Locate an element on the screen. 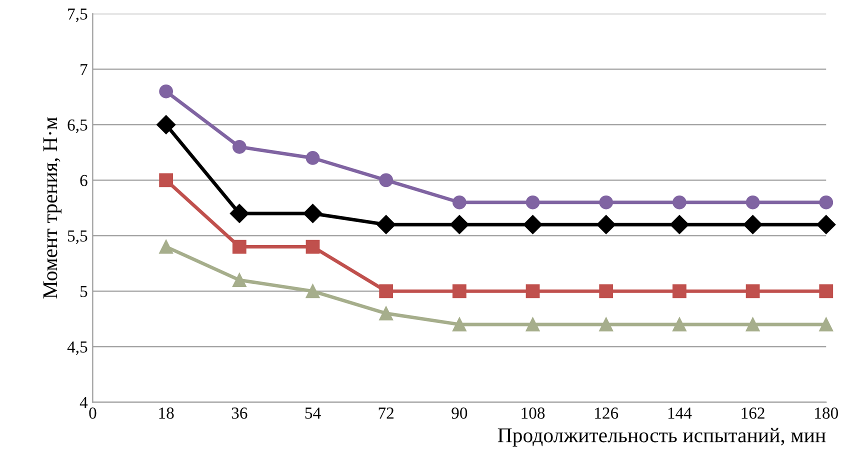 This screenshot has height=457, width=843. y-tick-label: 5,5 is located at coordinates (78, 237).